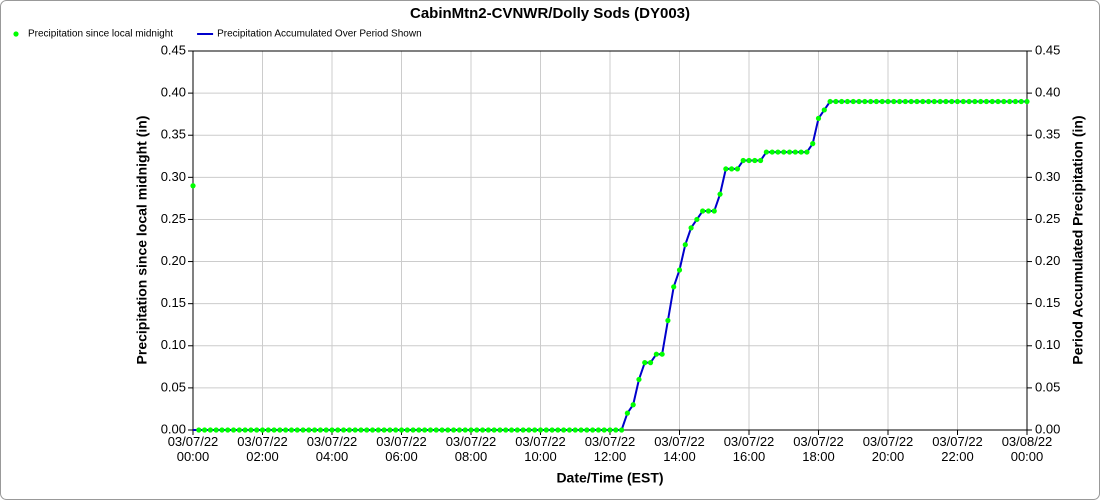 The image size is (1100, 500). Describe the element at coordinates (1047, 134) in the screenshot. I see `y2-tick-label: 0.35` at that location.